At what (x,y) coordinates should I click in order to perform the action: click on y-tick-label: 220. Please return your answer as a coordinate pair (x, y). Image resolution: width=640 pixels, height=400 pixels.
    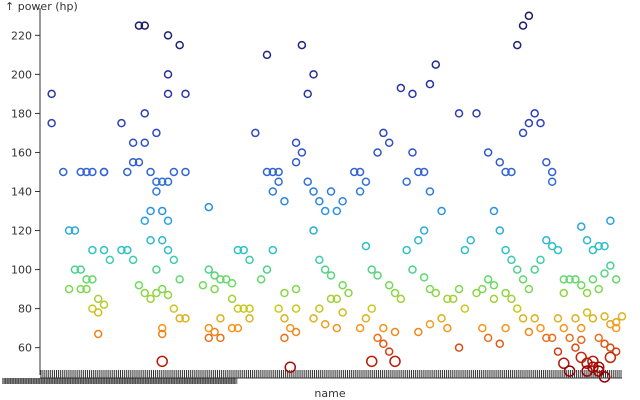
    Looking at the image, I should click on (21, 35).